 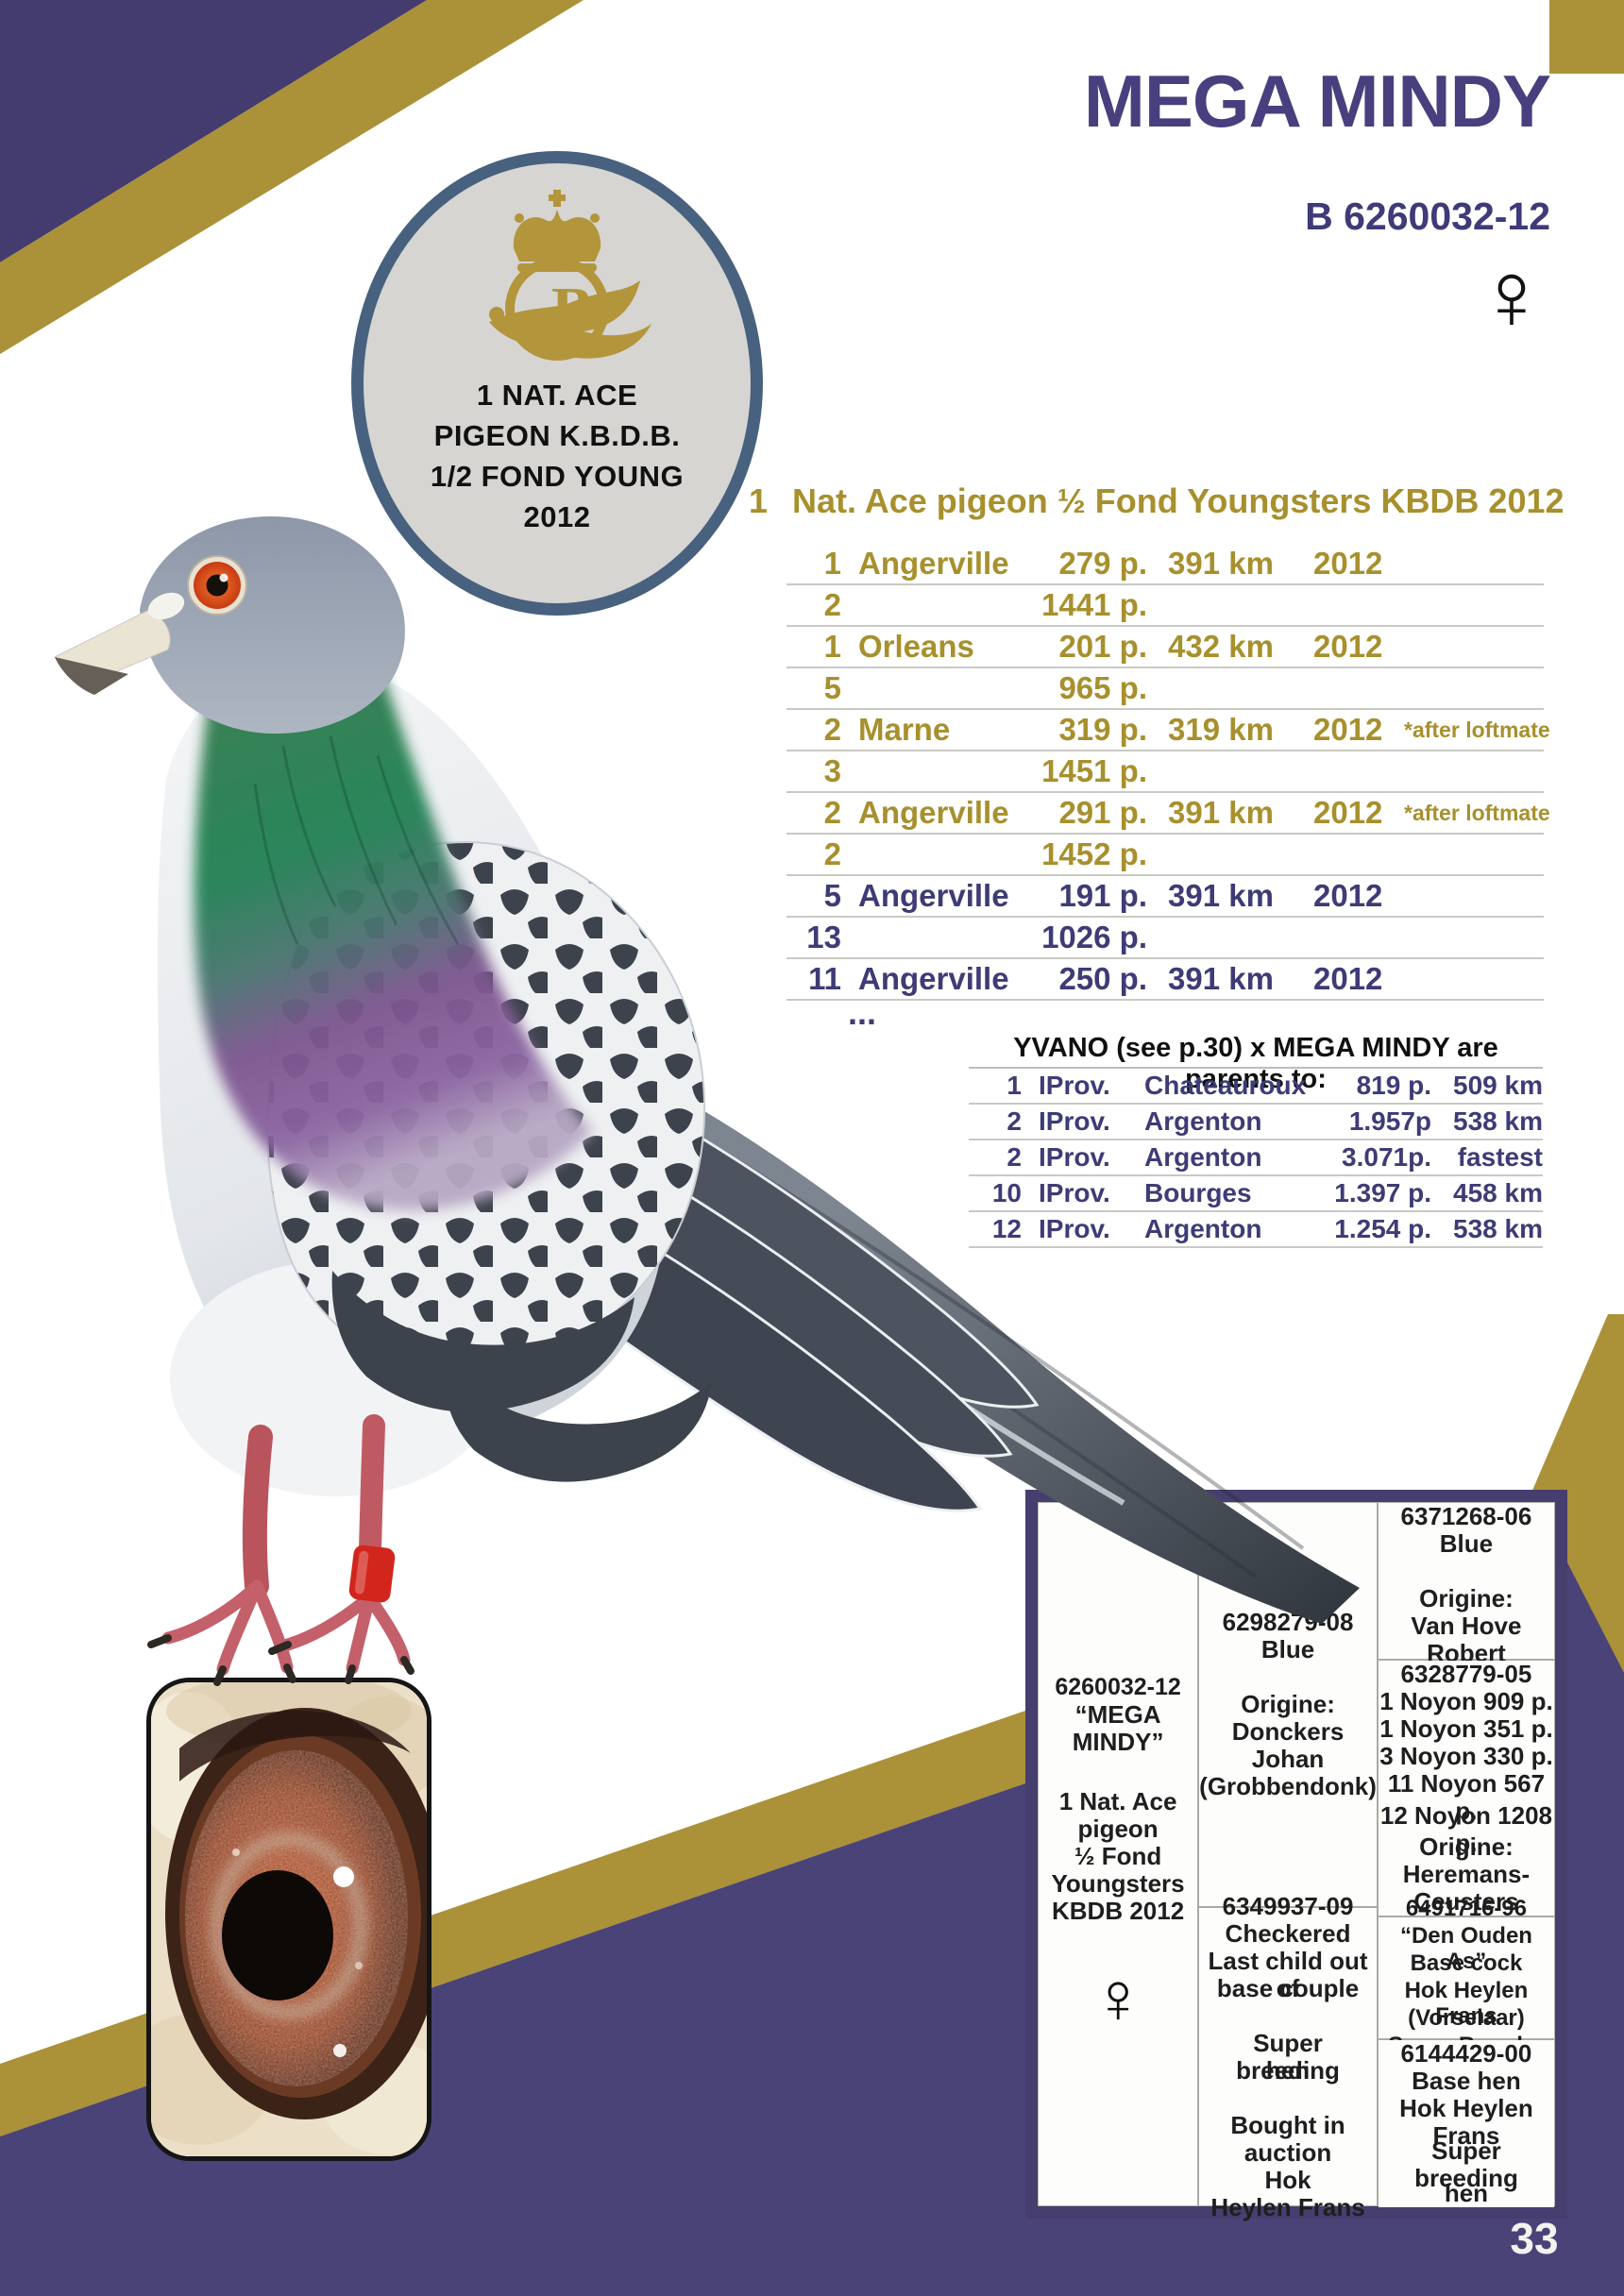 What do you see at coordinates (1168, 730) in the screenshot?
I see `result-row: 2 Marne 319 p. 319 km 2012 *after loftmate` at bounding box center [1168, 730].